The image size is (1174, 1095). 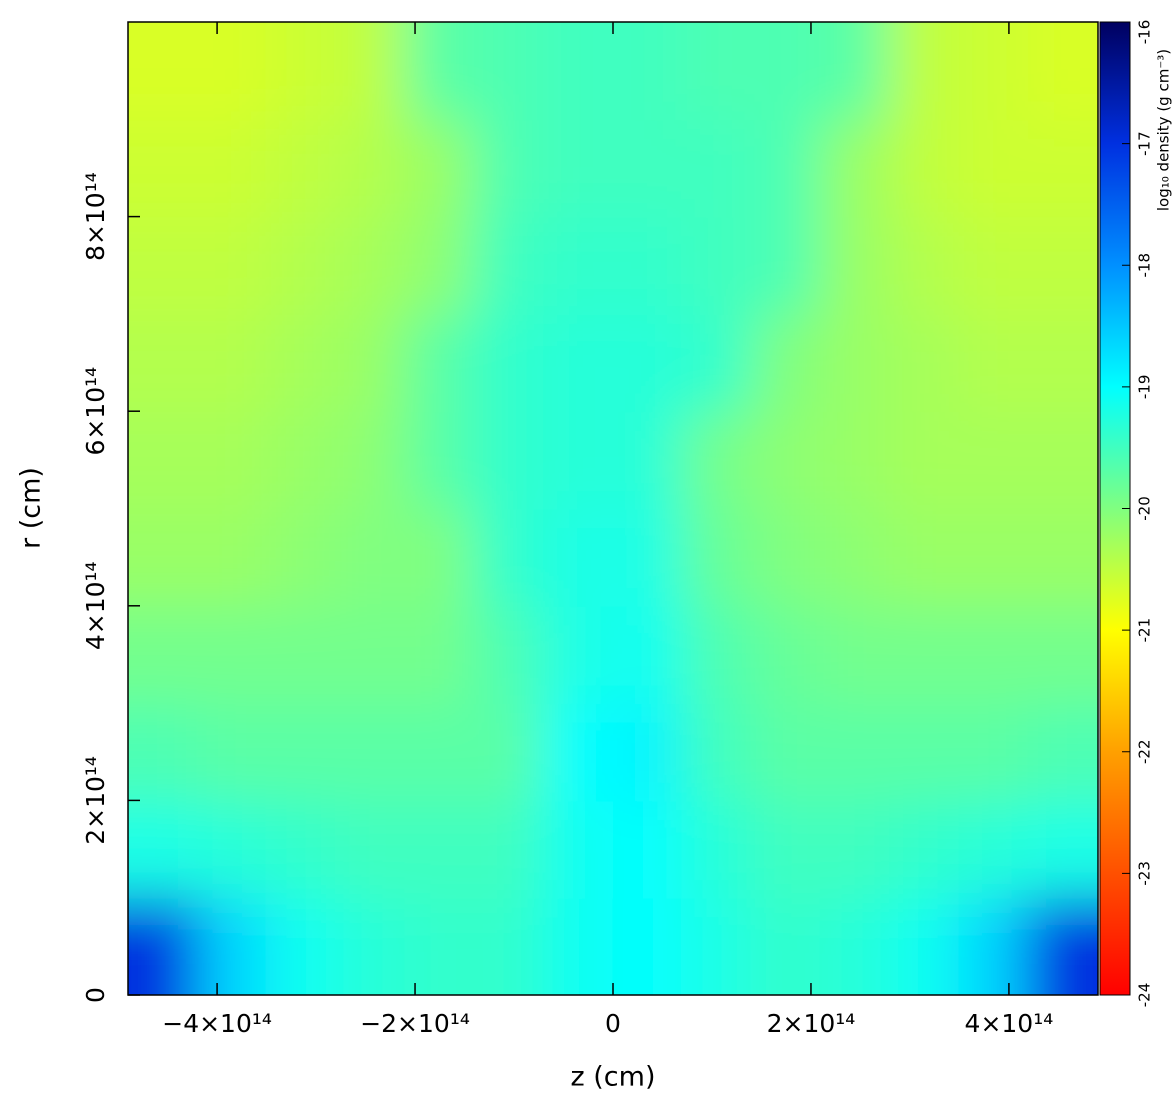 I want to click on x-tick-label: 4×10¹⁴, so click(x=1009, y=1023).